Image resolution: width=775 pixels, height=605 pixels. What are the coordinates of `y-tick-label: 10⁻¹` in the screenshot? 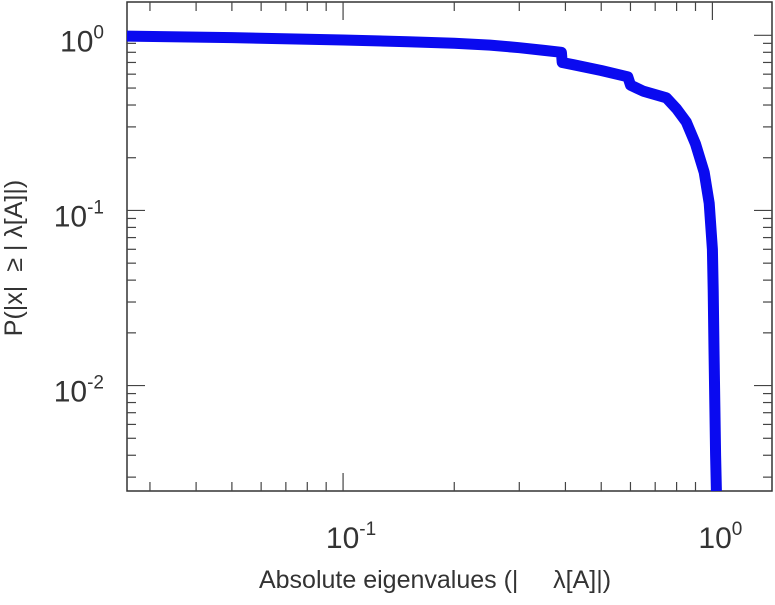 It's located at (79, 215).